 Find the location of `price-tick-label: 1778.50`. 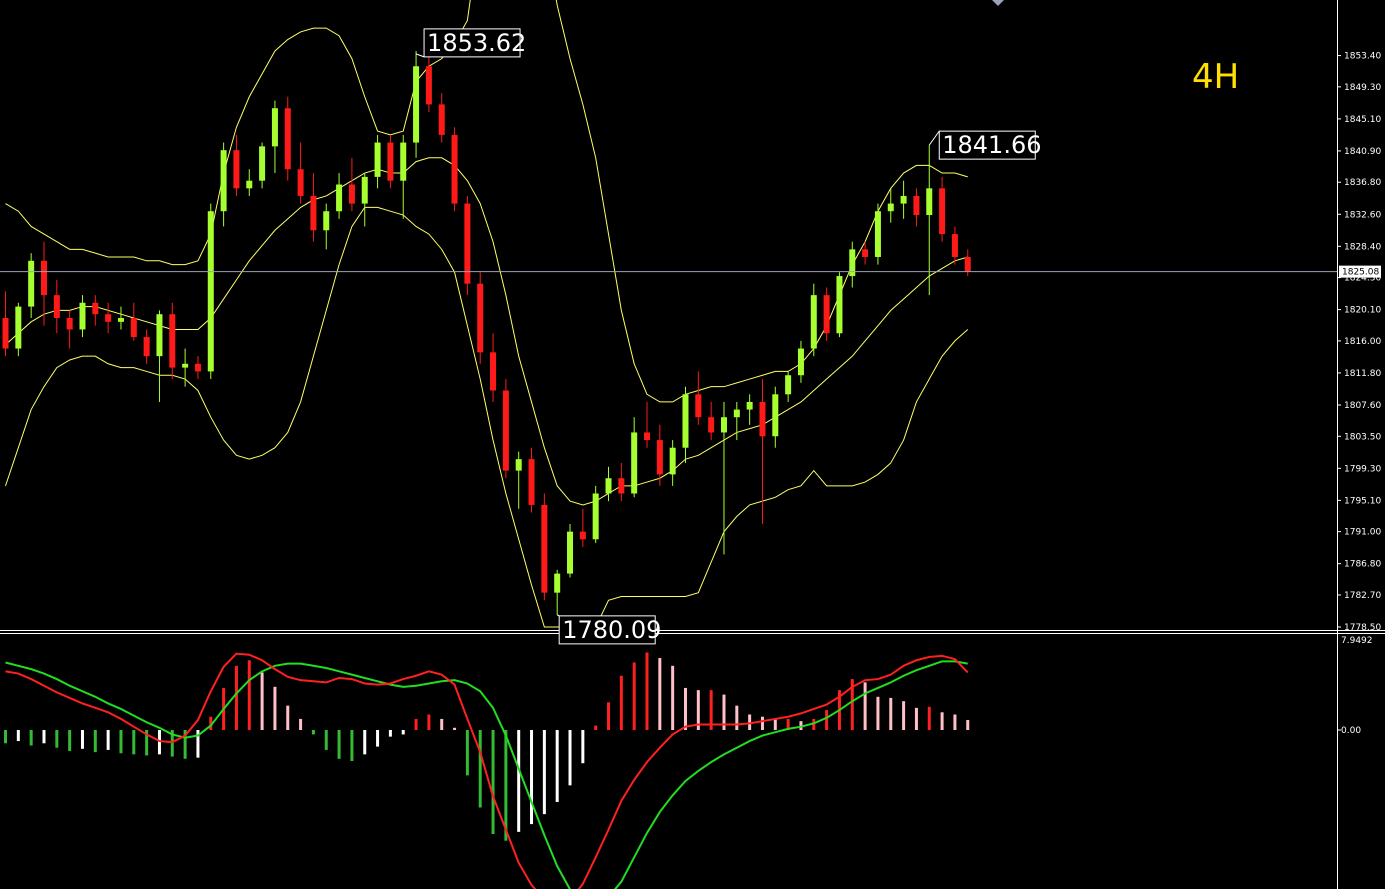

price-tick-label: 1778.50 is located at coordinates (1362, 628).